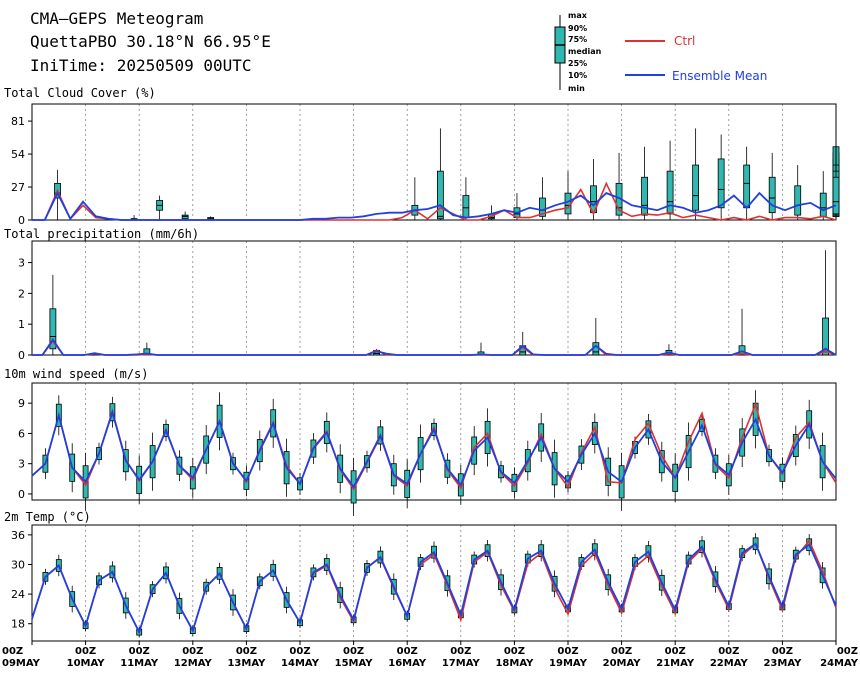 The width and height of the screenshot is (860, 679). I want to click on panel-title: Total Cloud Cover (%), so click(80, 93).